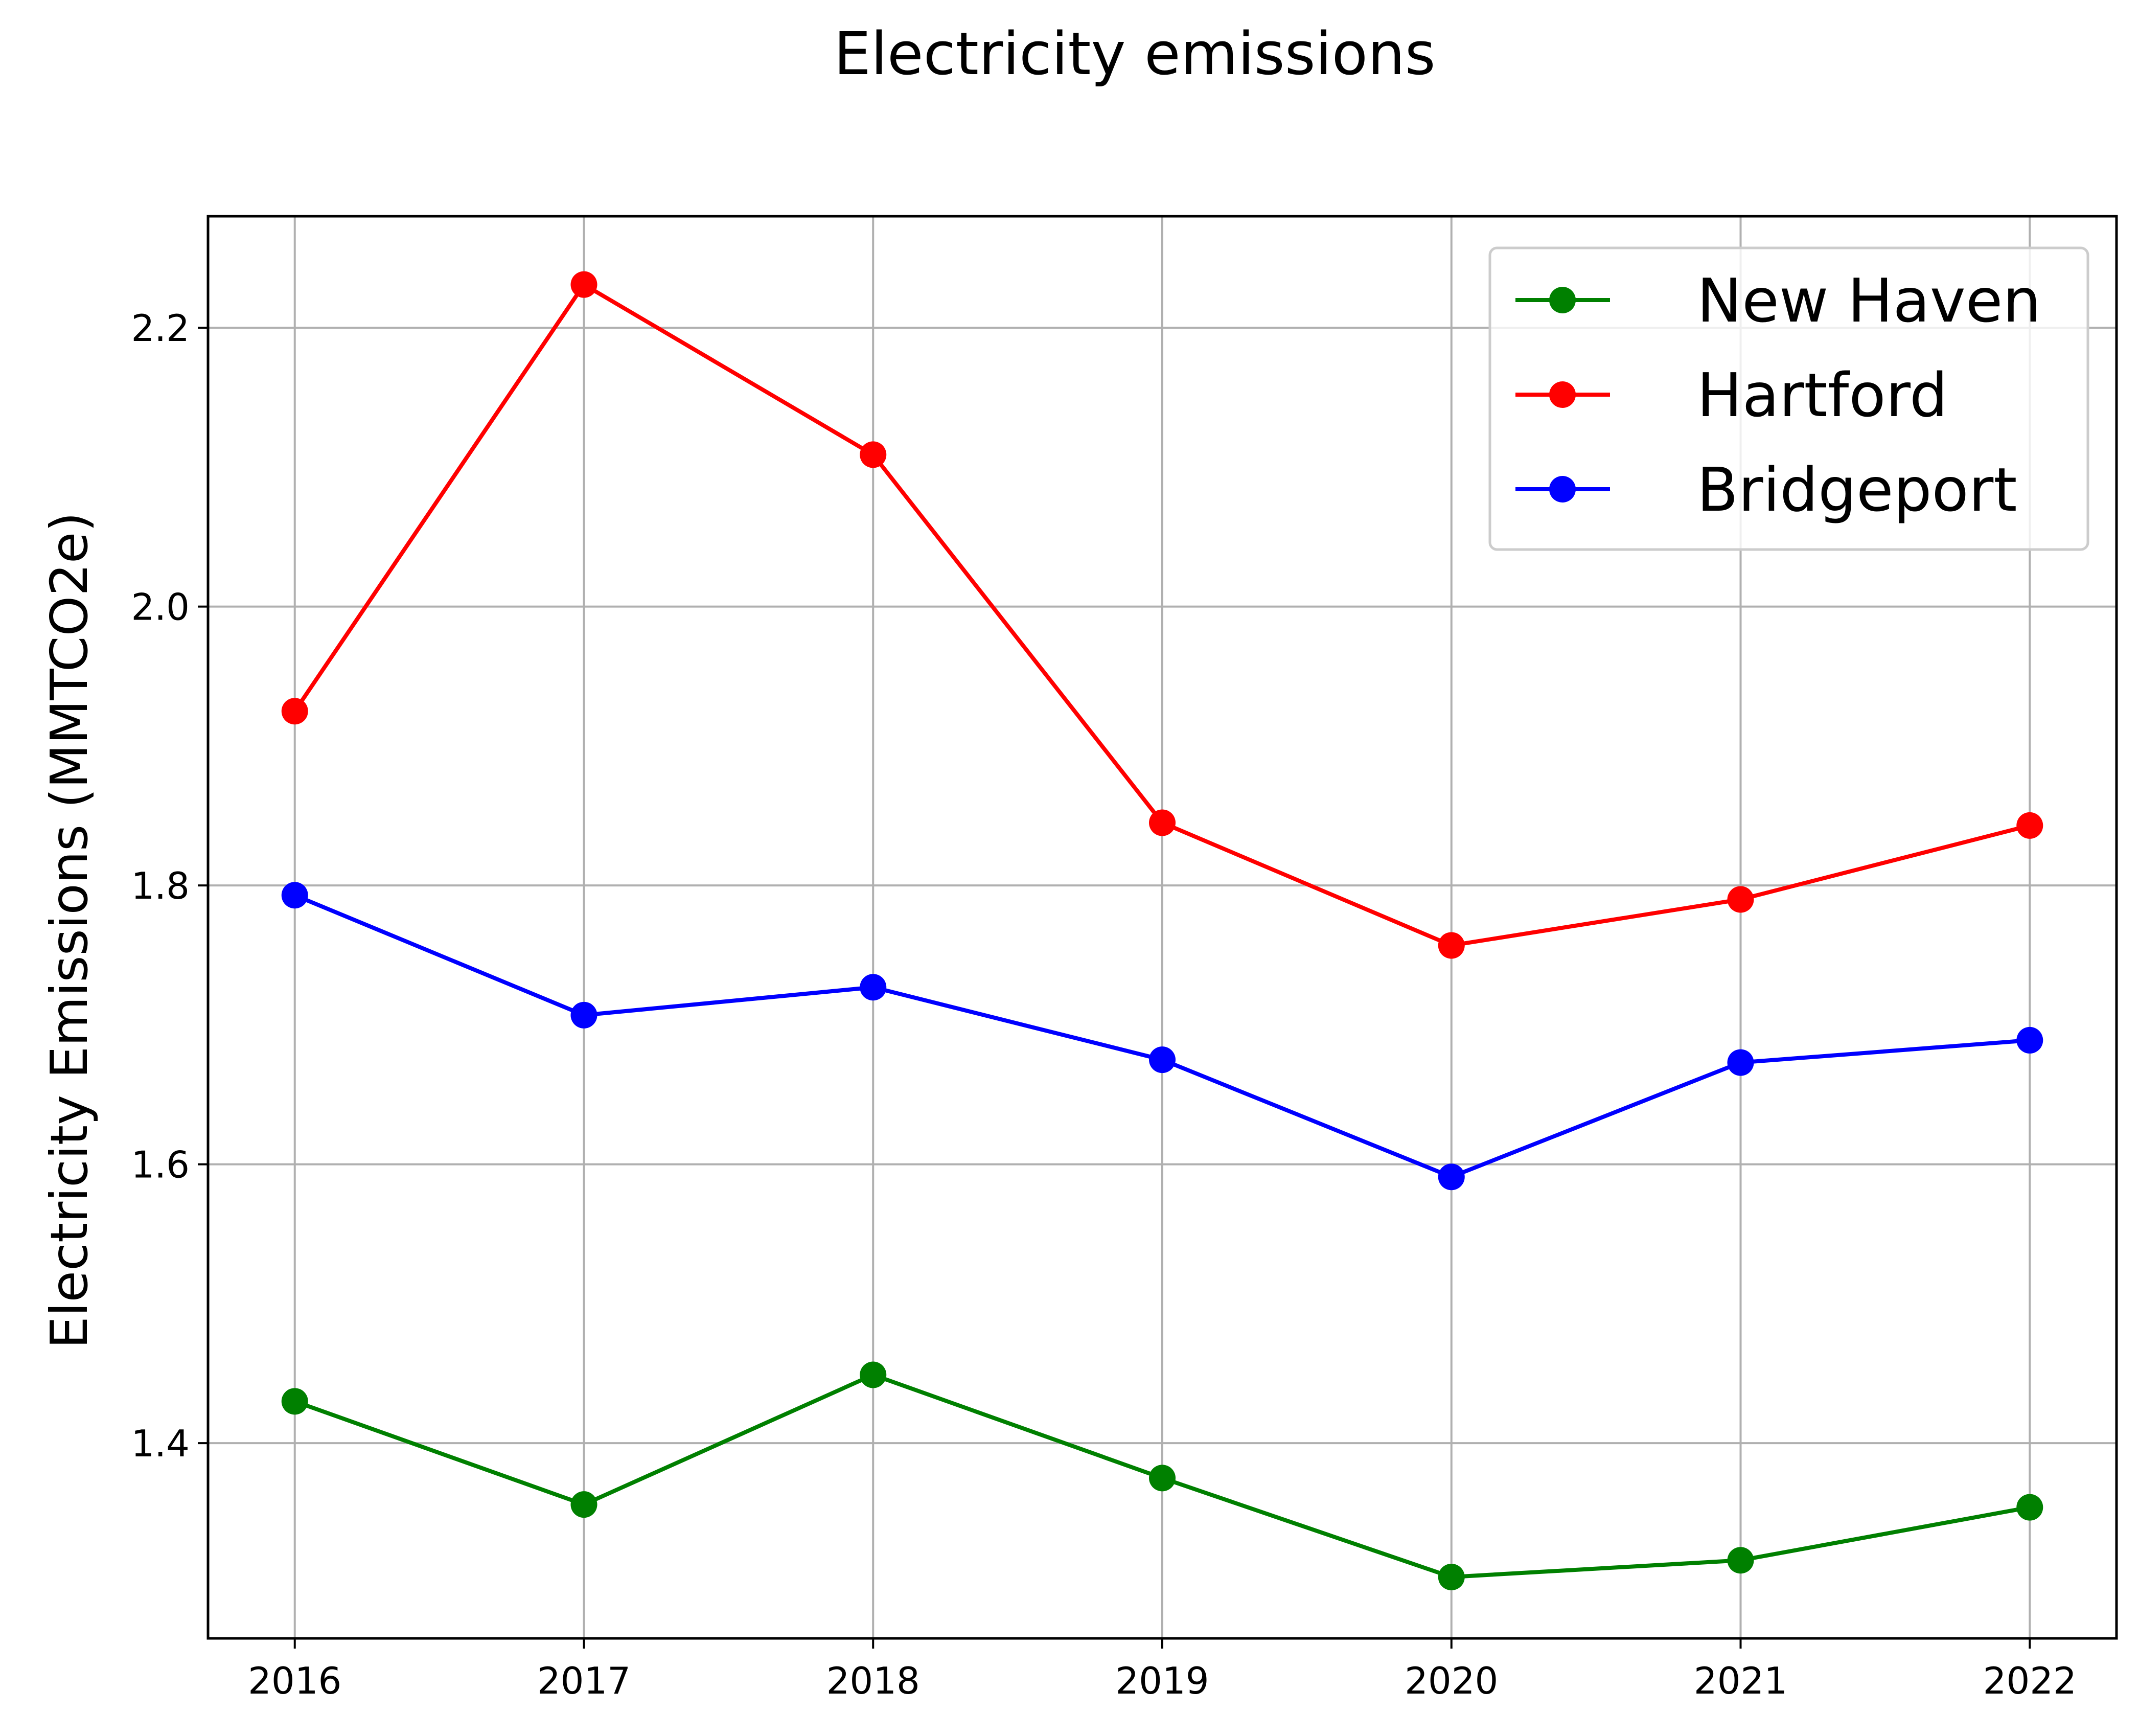  I want to click on y-tick-label: 2.2, so click(160, 328).